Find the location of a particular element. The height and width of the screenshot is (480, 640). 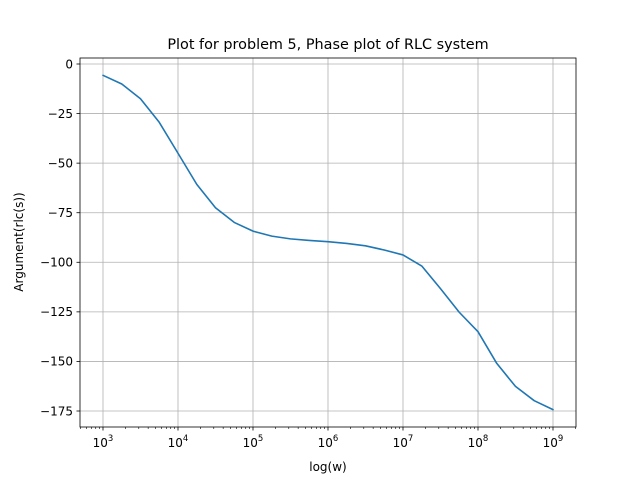

y-tick-label: −50 is located at coordinates (60, 163).